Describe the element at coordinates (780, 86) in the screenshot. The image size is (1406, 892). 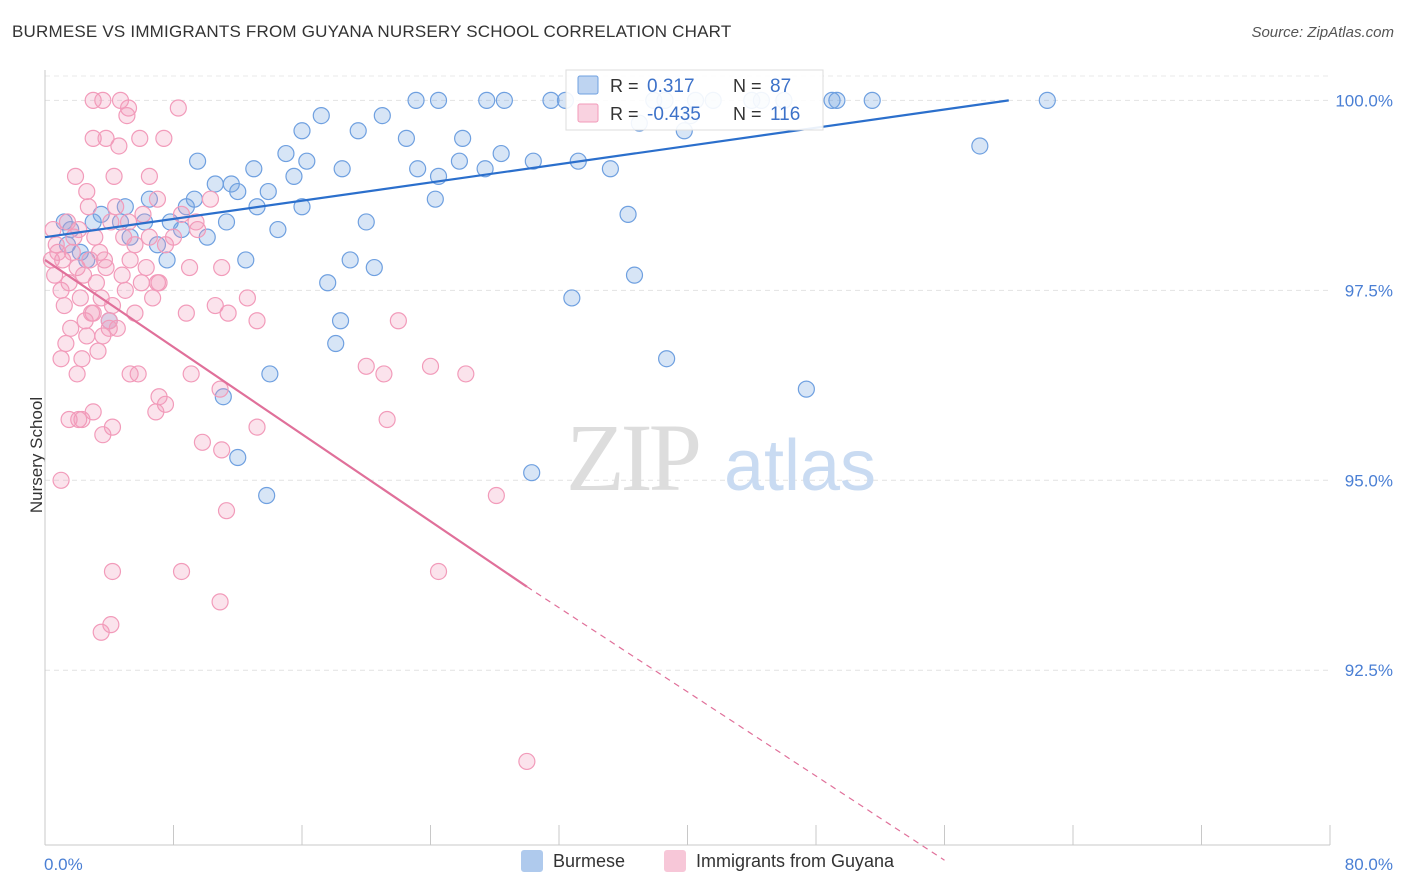
I see `stats-n-value: 87` at that location.